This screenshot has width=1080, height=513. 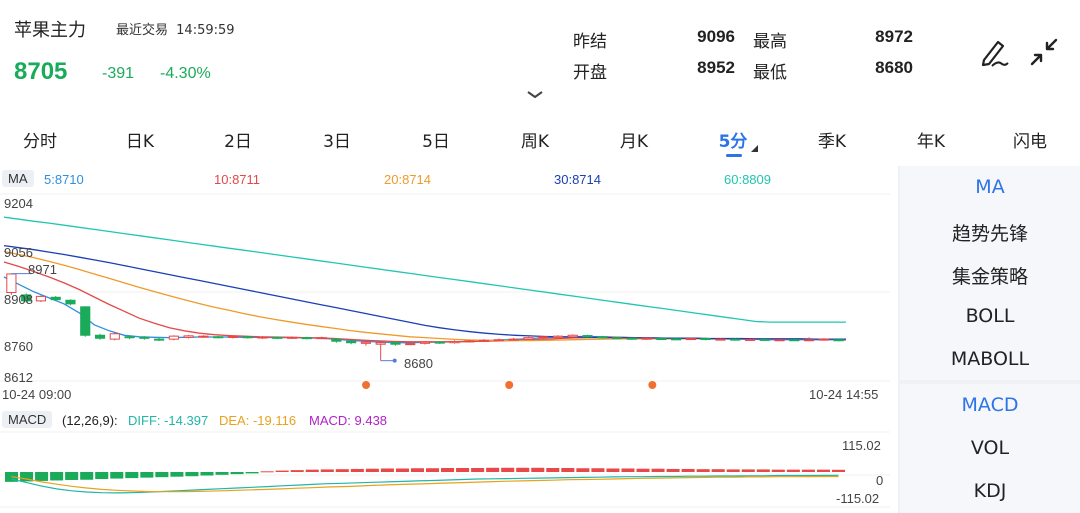 What do you see at coordinates (50, 30) in the screenshot?
I see `contract-title: 苹果主力` at bounding box center [50, 30].